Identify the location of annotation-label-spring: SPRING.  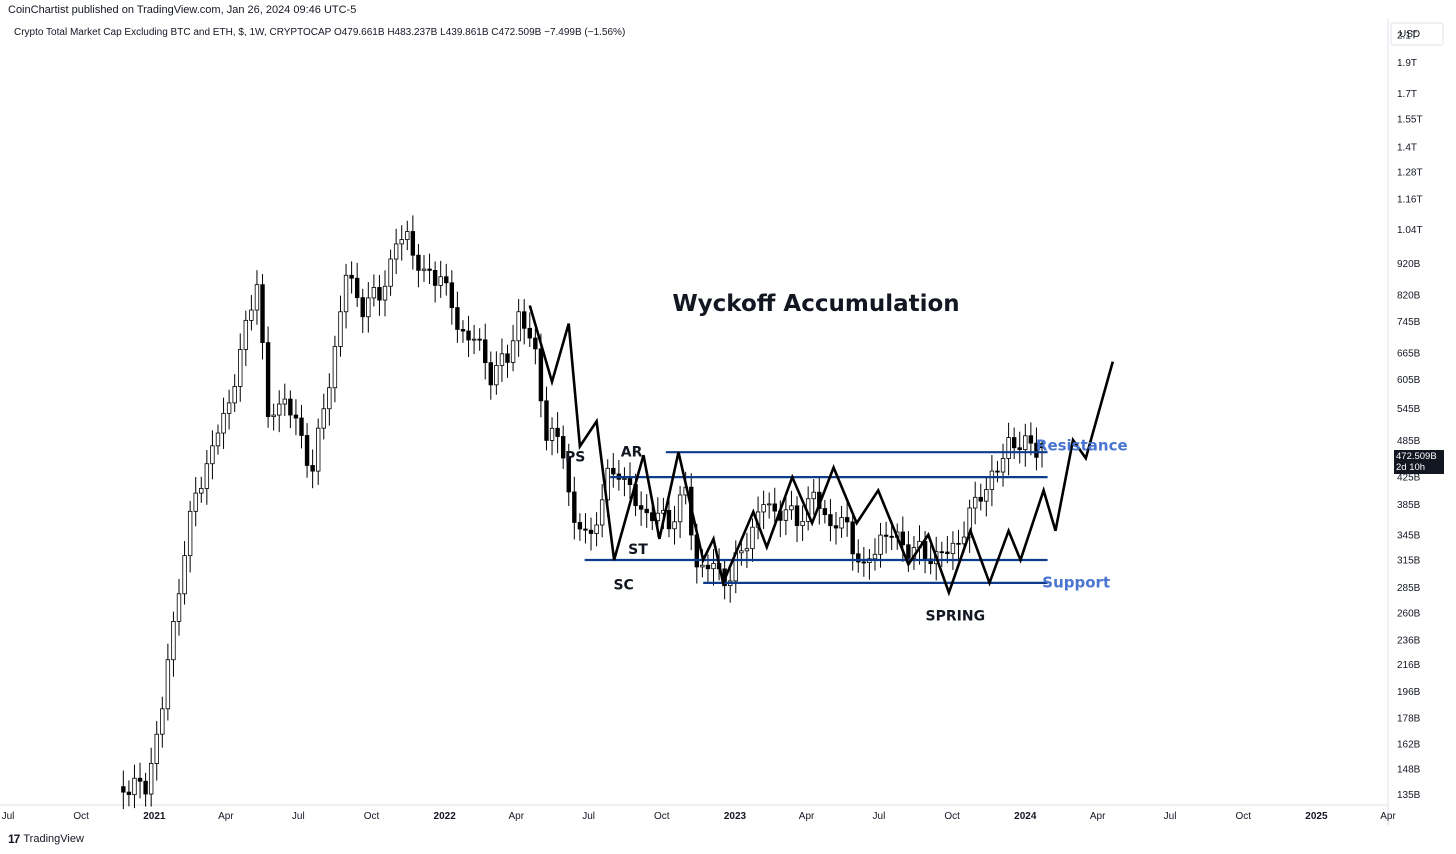
(956, 617).